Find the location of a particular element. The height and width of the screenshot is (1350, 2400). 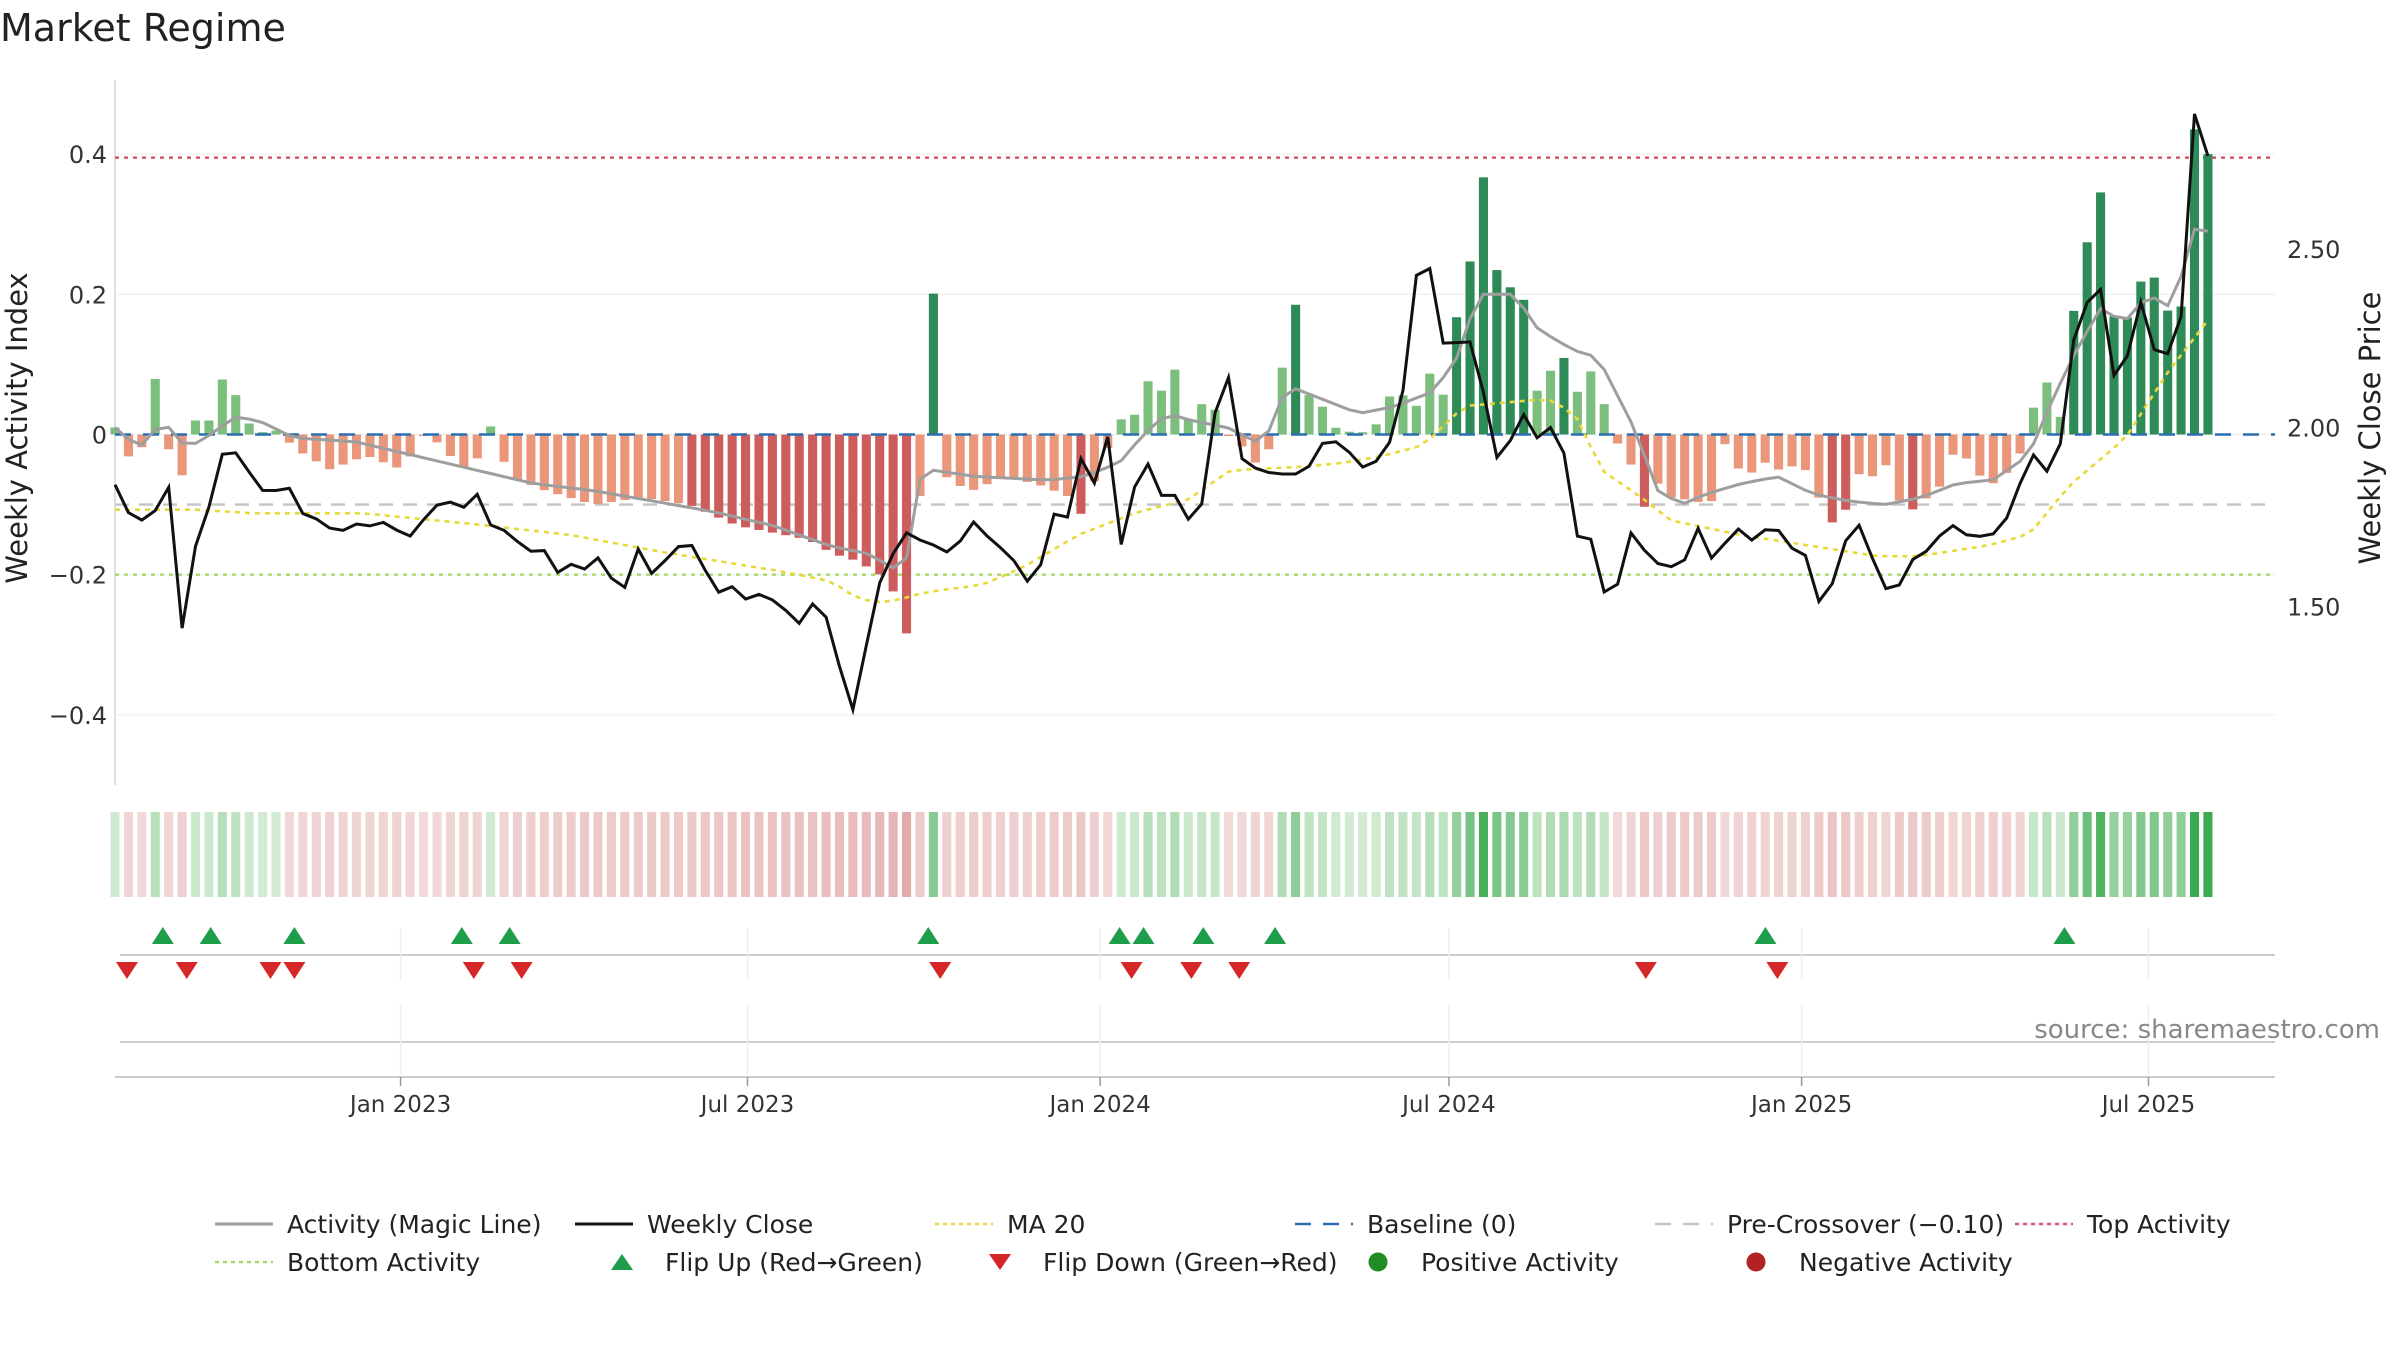

legend-label: Activity (Magic Line) is located at coordinates (414, 1224).